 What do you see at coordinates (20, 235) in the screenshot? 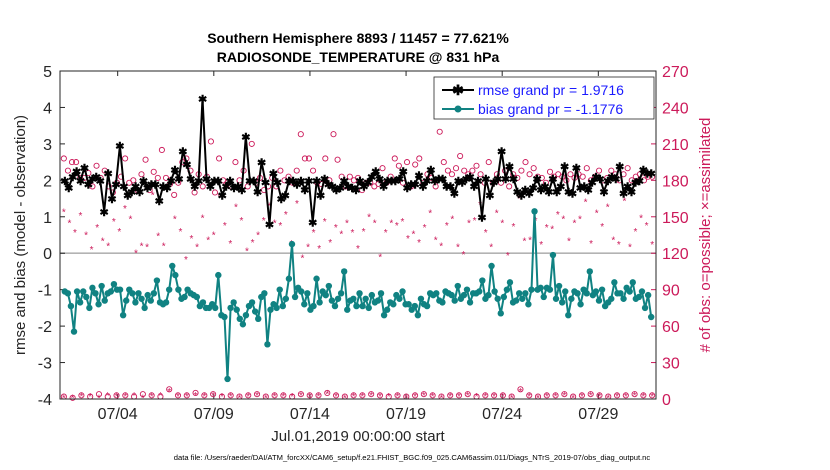
I see `y-axis-label: rmse and bias (model - observation)` at bounding box center [20, 235].